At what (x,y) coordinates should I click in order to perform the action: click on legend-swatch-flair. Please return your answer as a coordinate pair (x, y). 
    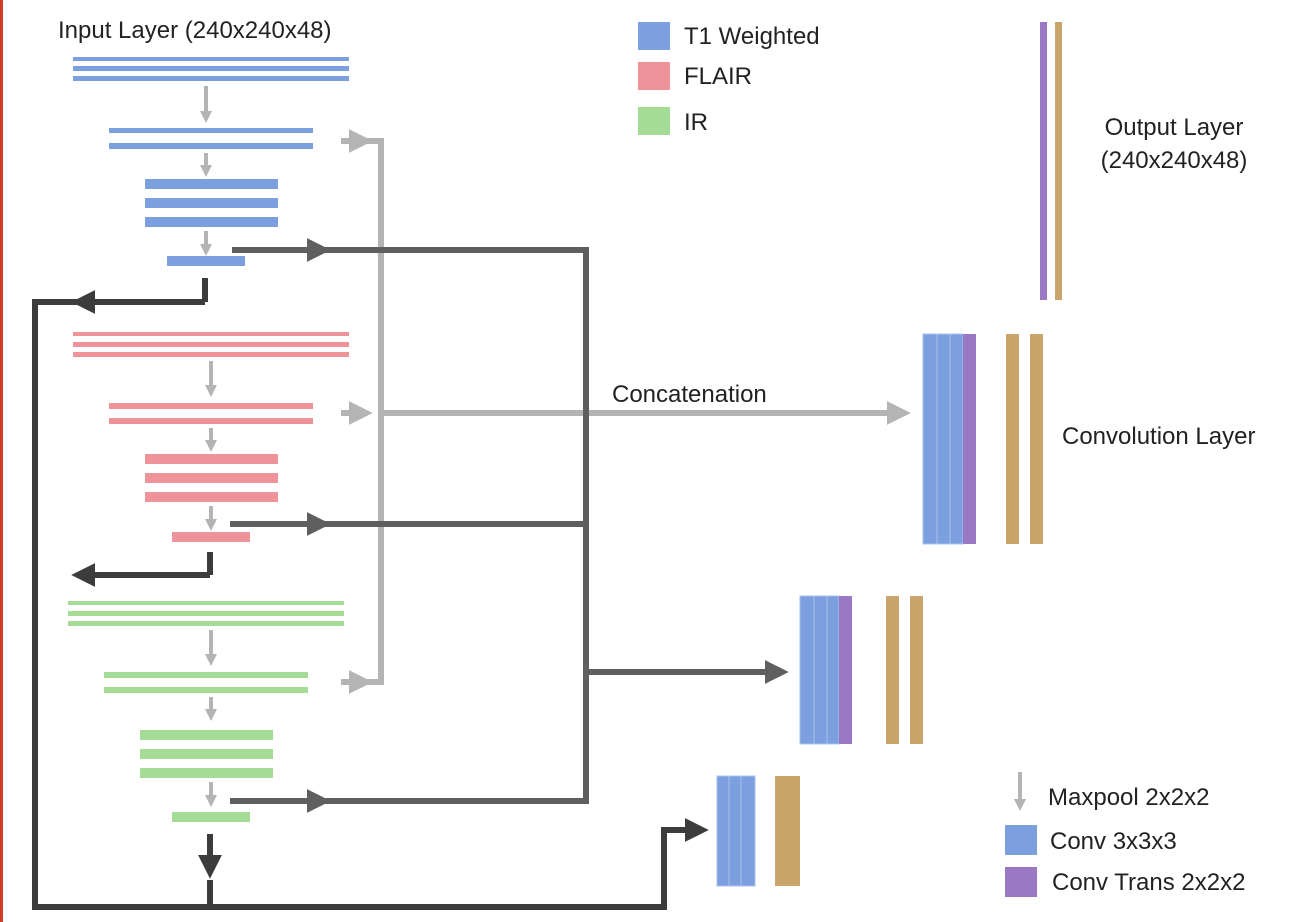
    Looking at the image, I should click on (654, 76).